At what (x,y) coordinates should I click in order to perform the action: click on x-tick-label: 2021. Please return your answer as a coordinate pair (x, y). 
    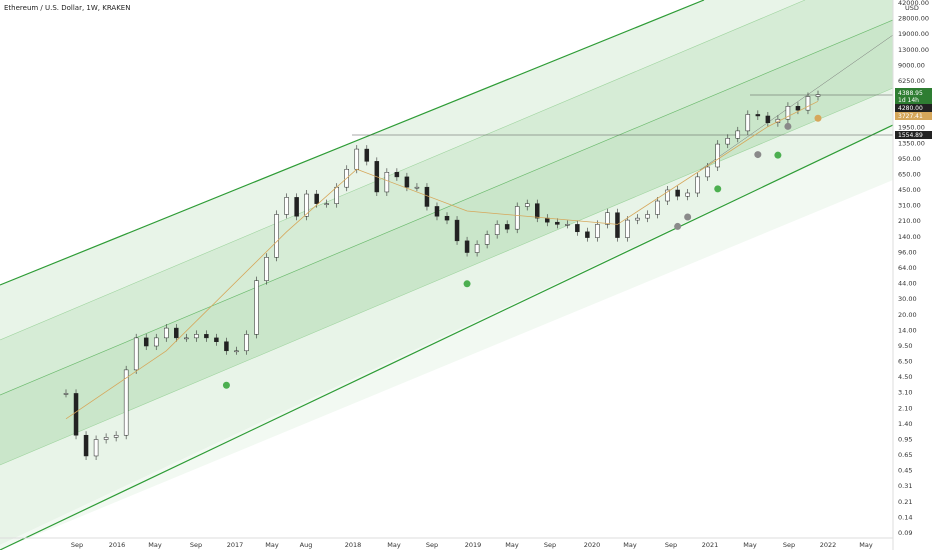
    Looking at the image, I should click on (710, 545).